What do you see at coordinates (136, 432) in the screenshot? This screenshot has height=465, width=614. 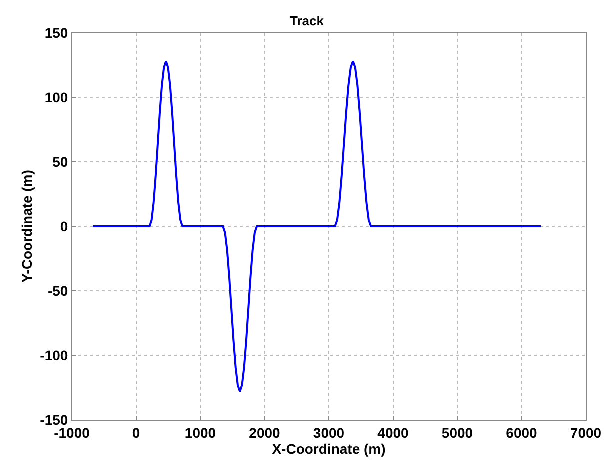 I see `x-tick-label: 0` at bounding box center [136, 432].